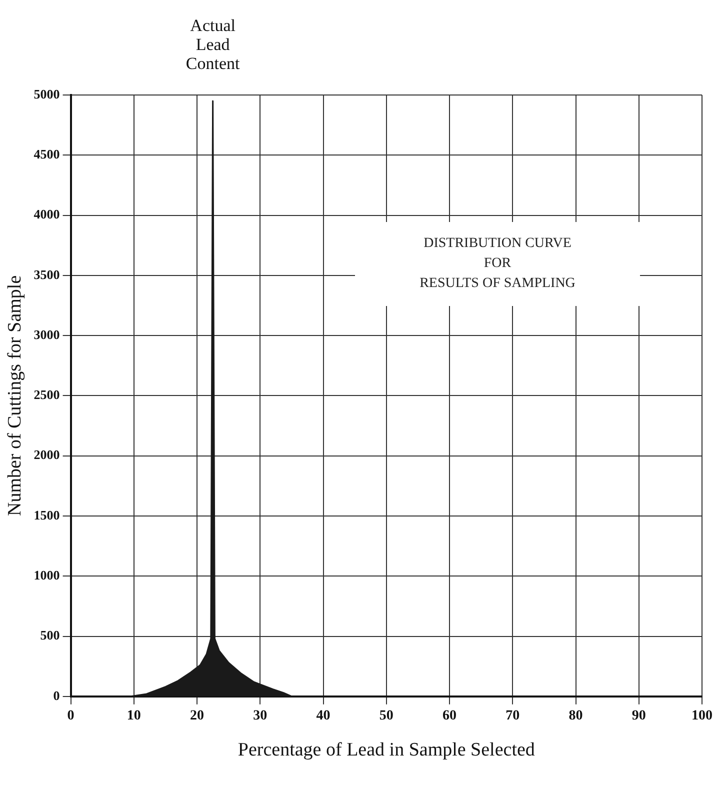 The width and height of the screenshot is (718, 786). I want to click on text: Actual Lead Content, so click(213, 44).